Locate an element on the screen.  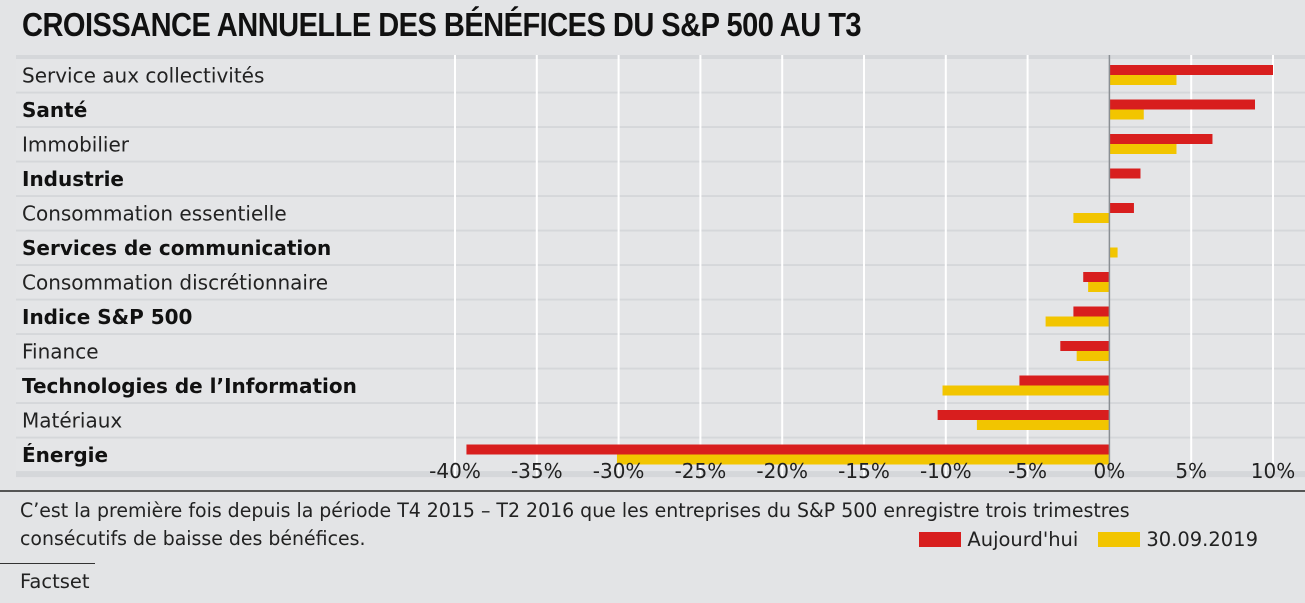
category-label: Matériaux is located at coordinates (72, 420).